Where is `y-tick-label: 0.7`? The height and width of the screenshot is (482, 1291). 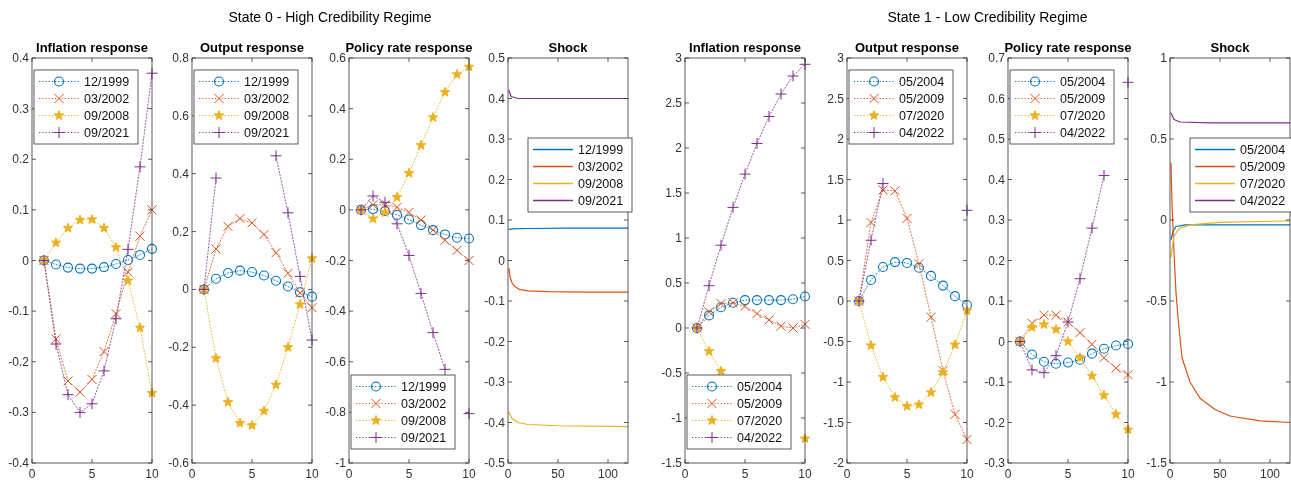
y-tick-label: 0.7 is located at coordinates (997, 58).